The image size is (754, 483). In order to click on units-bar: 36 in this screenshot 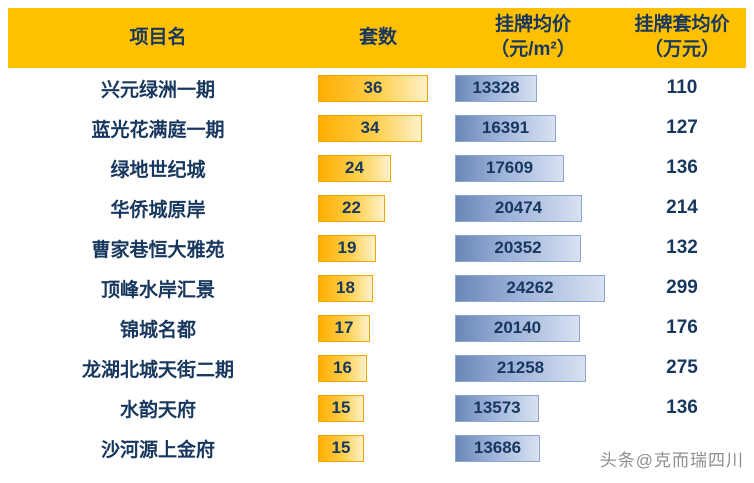, I will do `click(373, 88)`.